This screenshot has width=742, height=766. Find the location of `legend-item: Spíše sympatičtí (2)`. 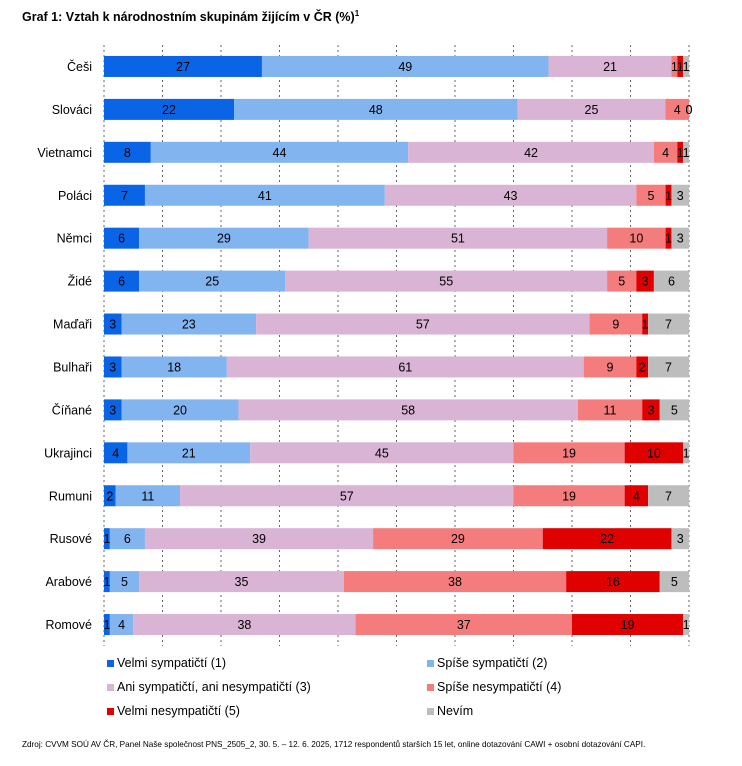

legend-item: Spíše sympatičtí (2) is located at coordinates (487, 663).